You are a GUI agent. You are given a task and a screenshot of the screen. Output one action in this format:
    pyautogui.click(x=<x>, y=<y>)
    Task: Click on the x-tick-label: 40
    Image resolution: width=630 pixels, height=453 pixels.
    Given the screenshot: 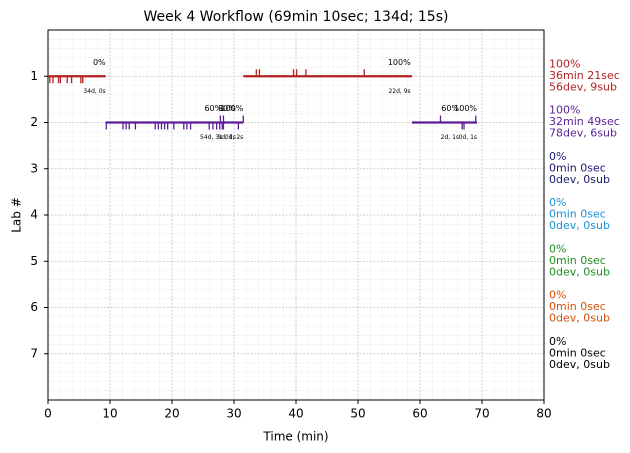 What is the action you would take?
    pyautogui.click(x=295, y=414)
    